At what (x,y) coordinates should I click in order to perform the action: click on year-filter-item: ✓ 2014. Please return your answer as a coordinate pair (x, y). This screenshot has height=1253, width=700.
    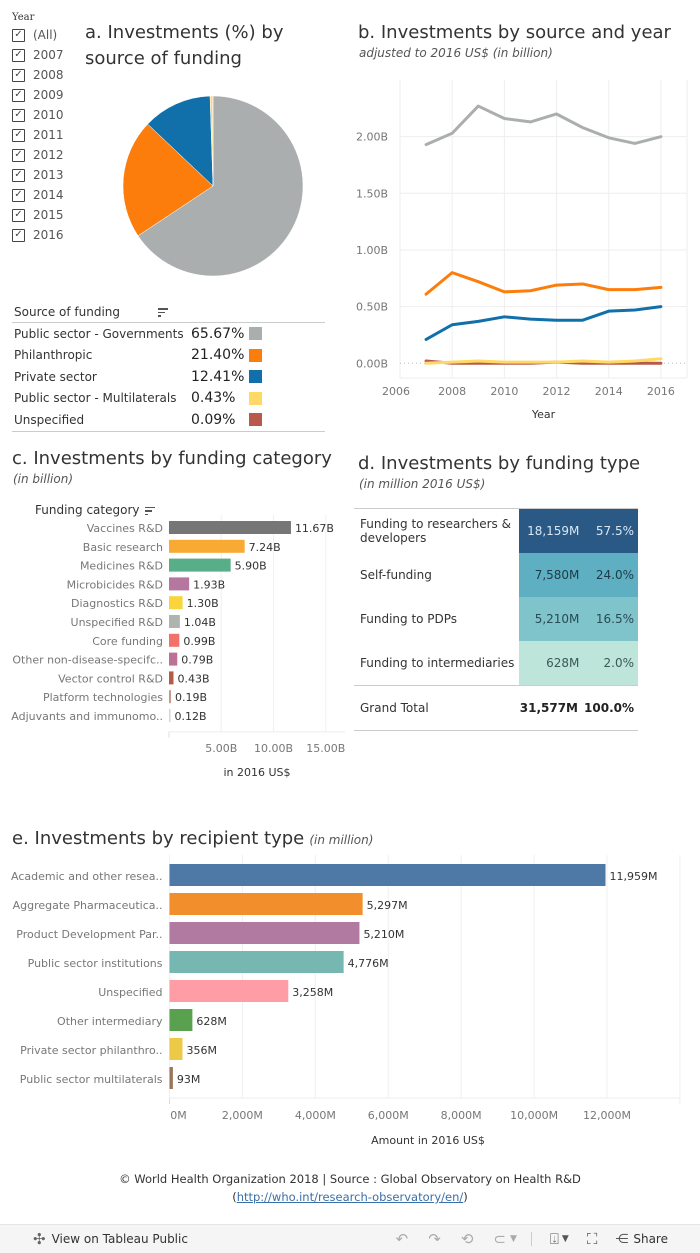
    Looking at the image, I should click on (38, 195).